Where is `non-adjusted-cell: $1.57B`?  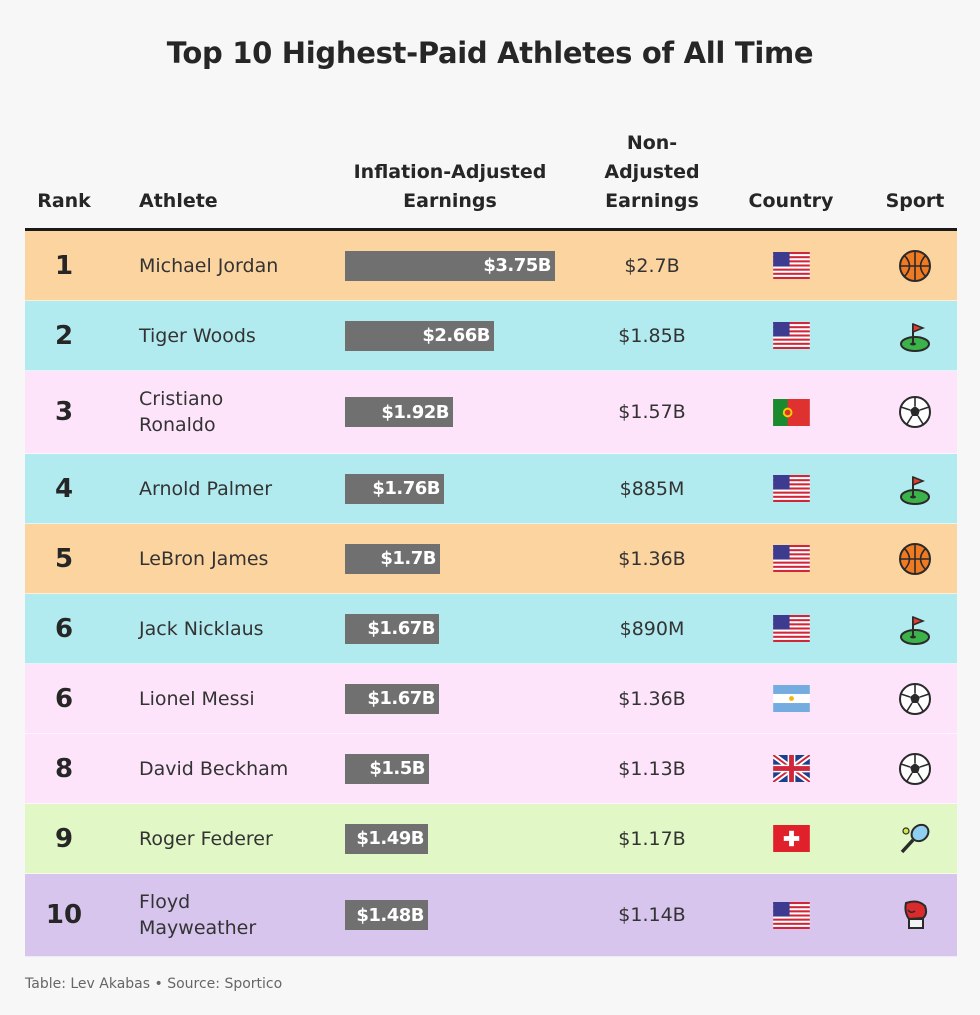
non-adjusted-cell: $1.57B is located at coordinates (652, 412).